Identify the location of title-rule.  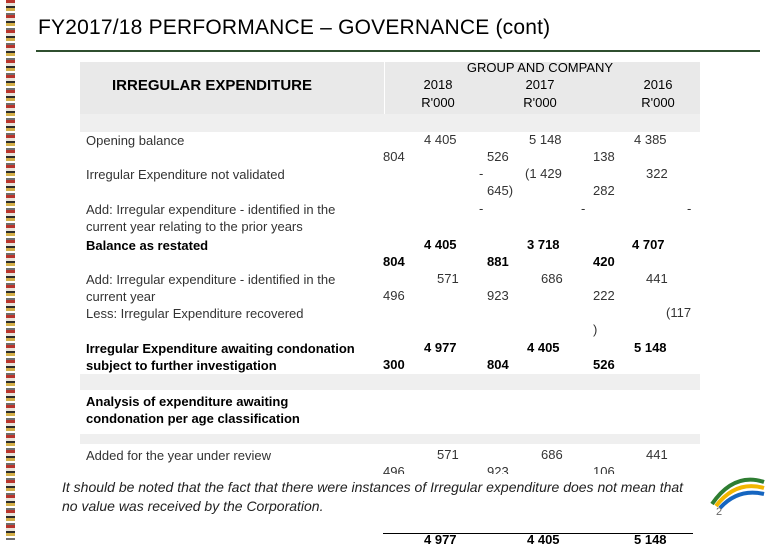
(398, 51).